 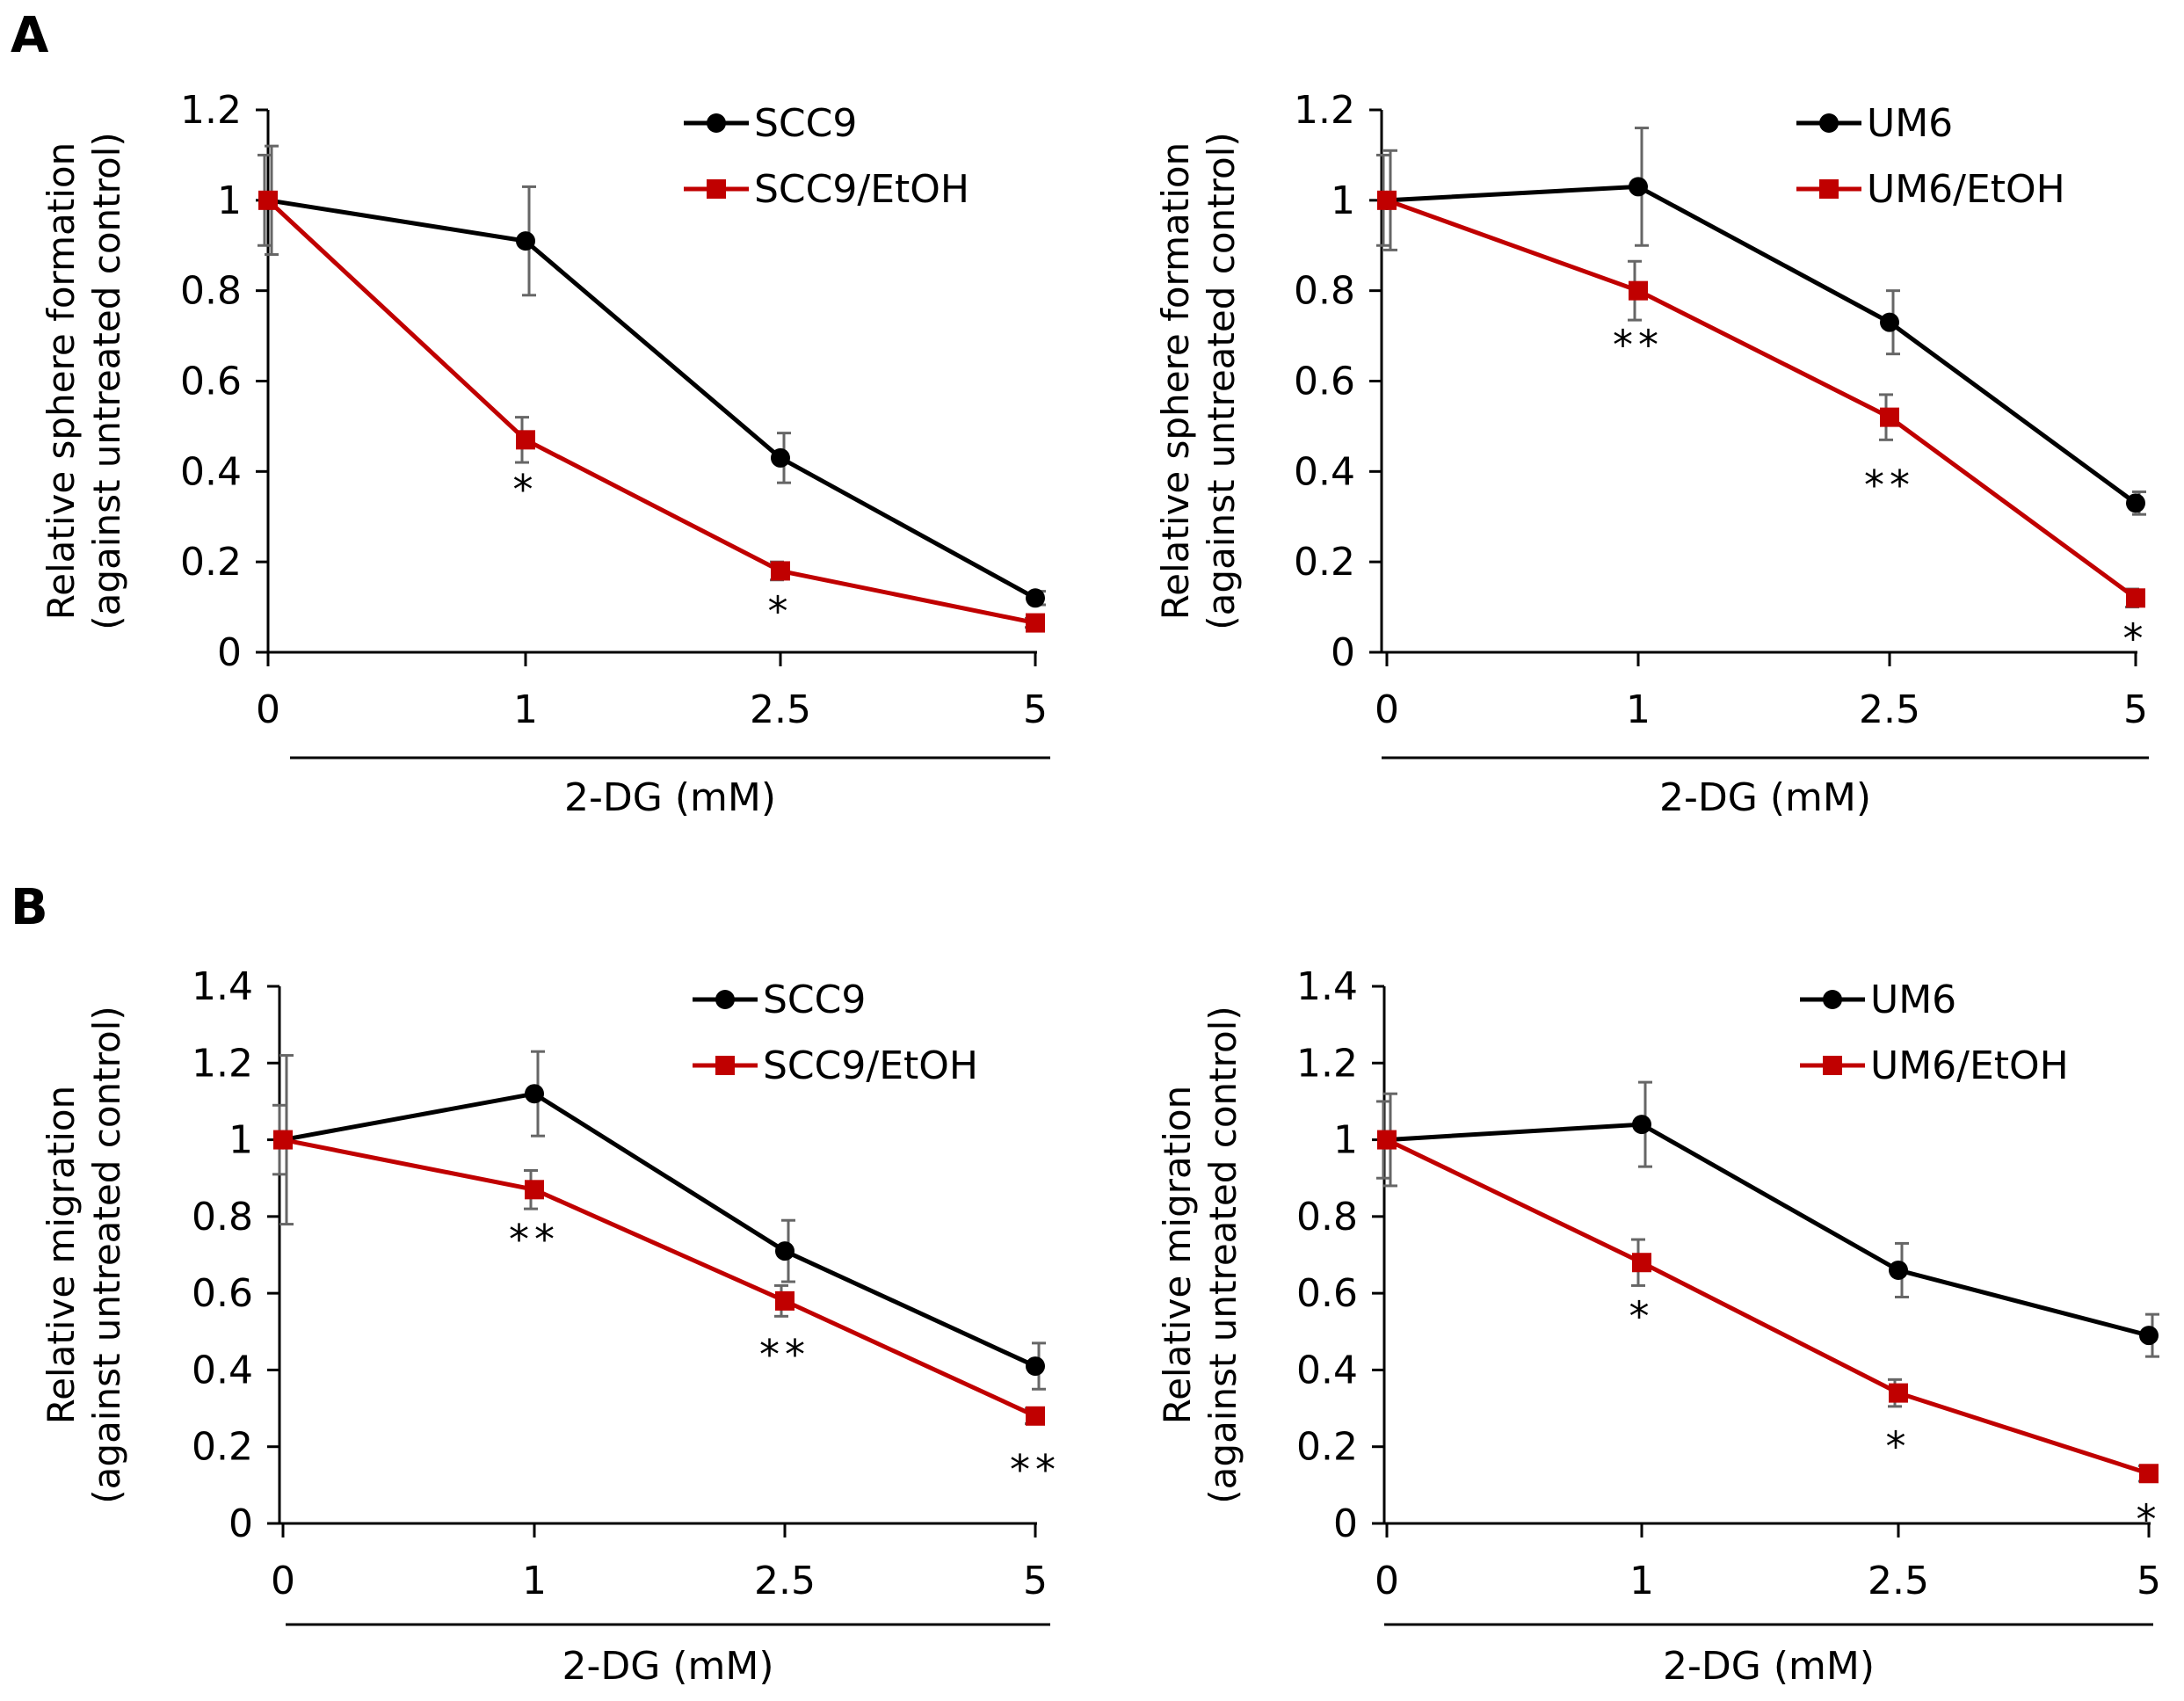 What do you see at coordinates (1910, 124) in the screenshot?
I see `legend-label: UM6` at bounding box center [1910, 124].